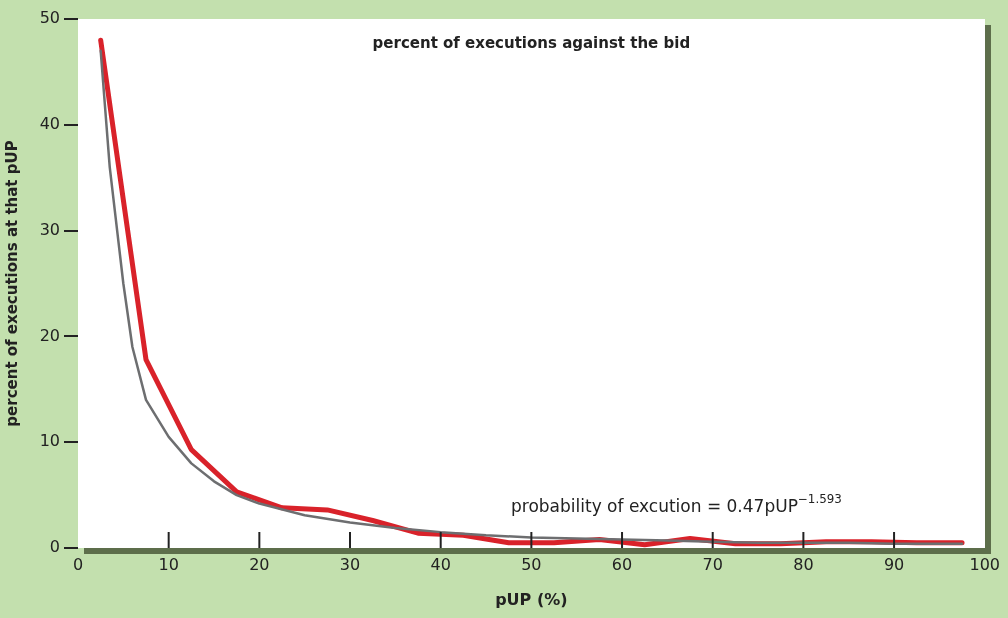  I want to click on y-tick-label: 20, so click(49, 335).